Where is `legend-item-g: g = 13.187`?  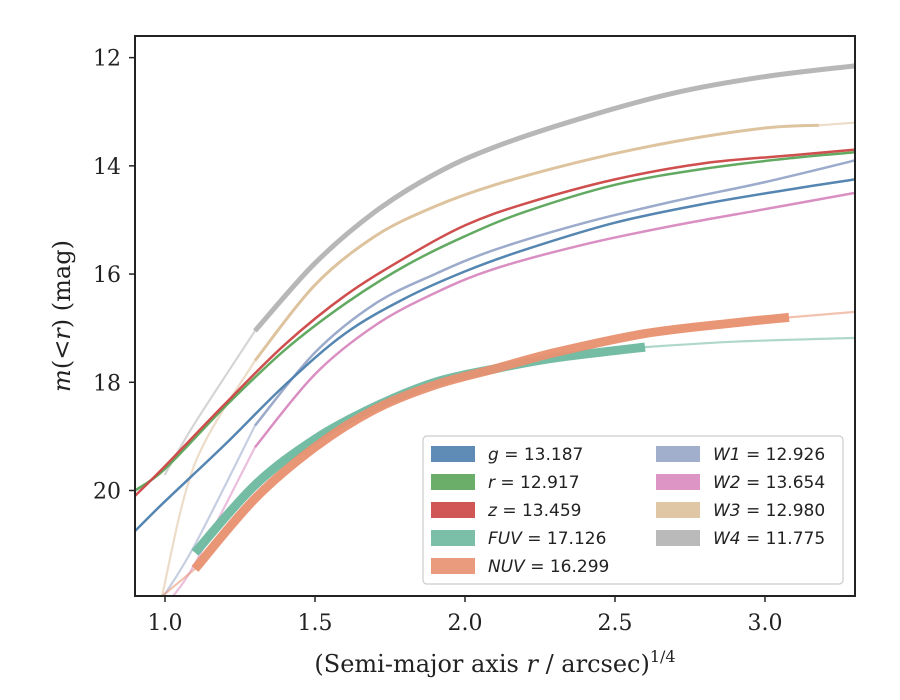
legend-item-g: g = 13.187 is located at coordinates (507, 455).